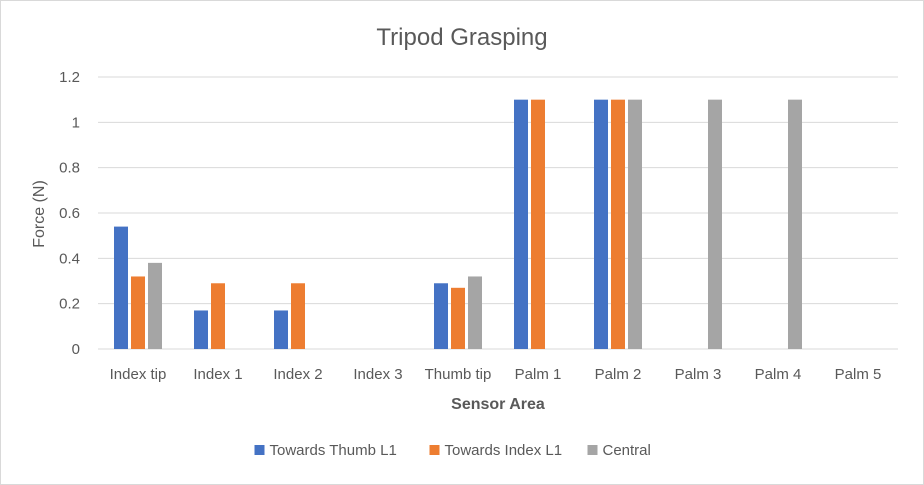 The height and width of the screenshot is (485, 924). Describe the element at coordinates (627, 450) in the screenshot. I see `legend-label-2: Central` at that location.